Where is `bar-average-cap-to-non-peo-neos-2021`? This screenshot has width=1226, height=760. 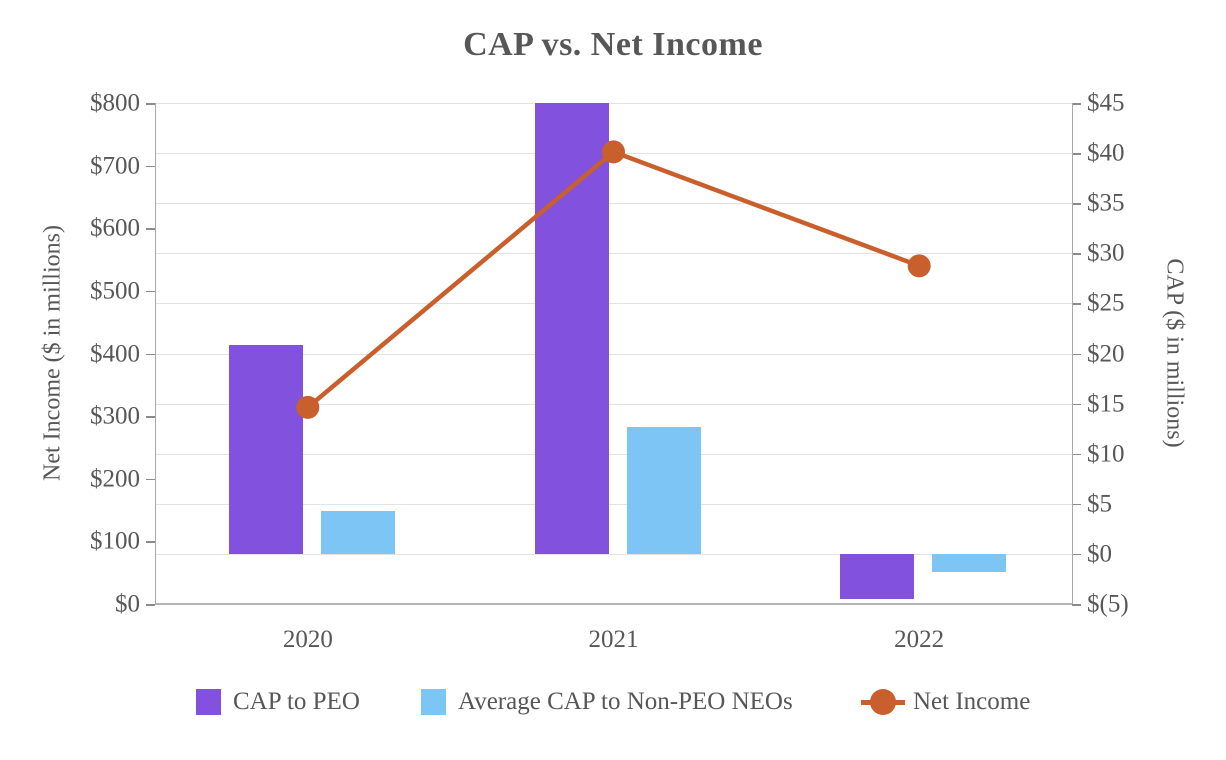
bar-average-cap-to-non-peo-neos-2021 is located at coordinates (663, 490).